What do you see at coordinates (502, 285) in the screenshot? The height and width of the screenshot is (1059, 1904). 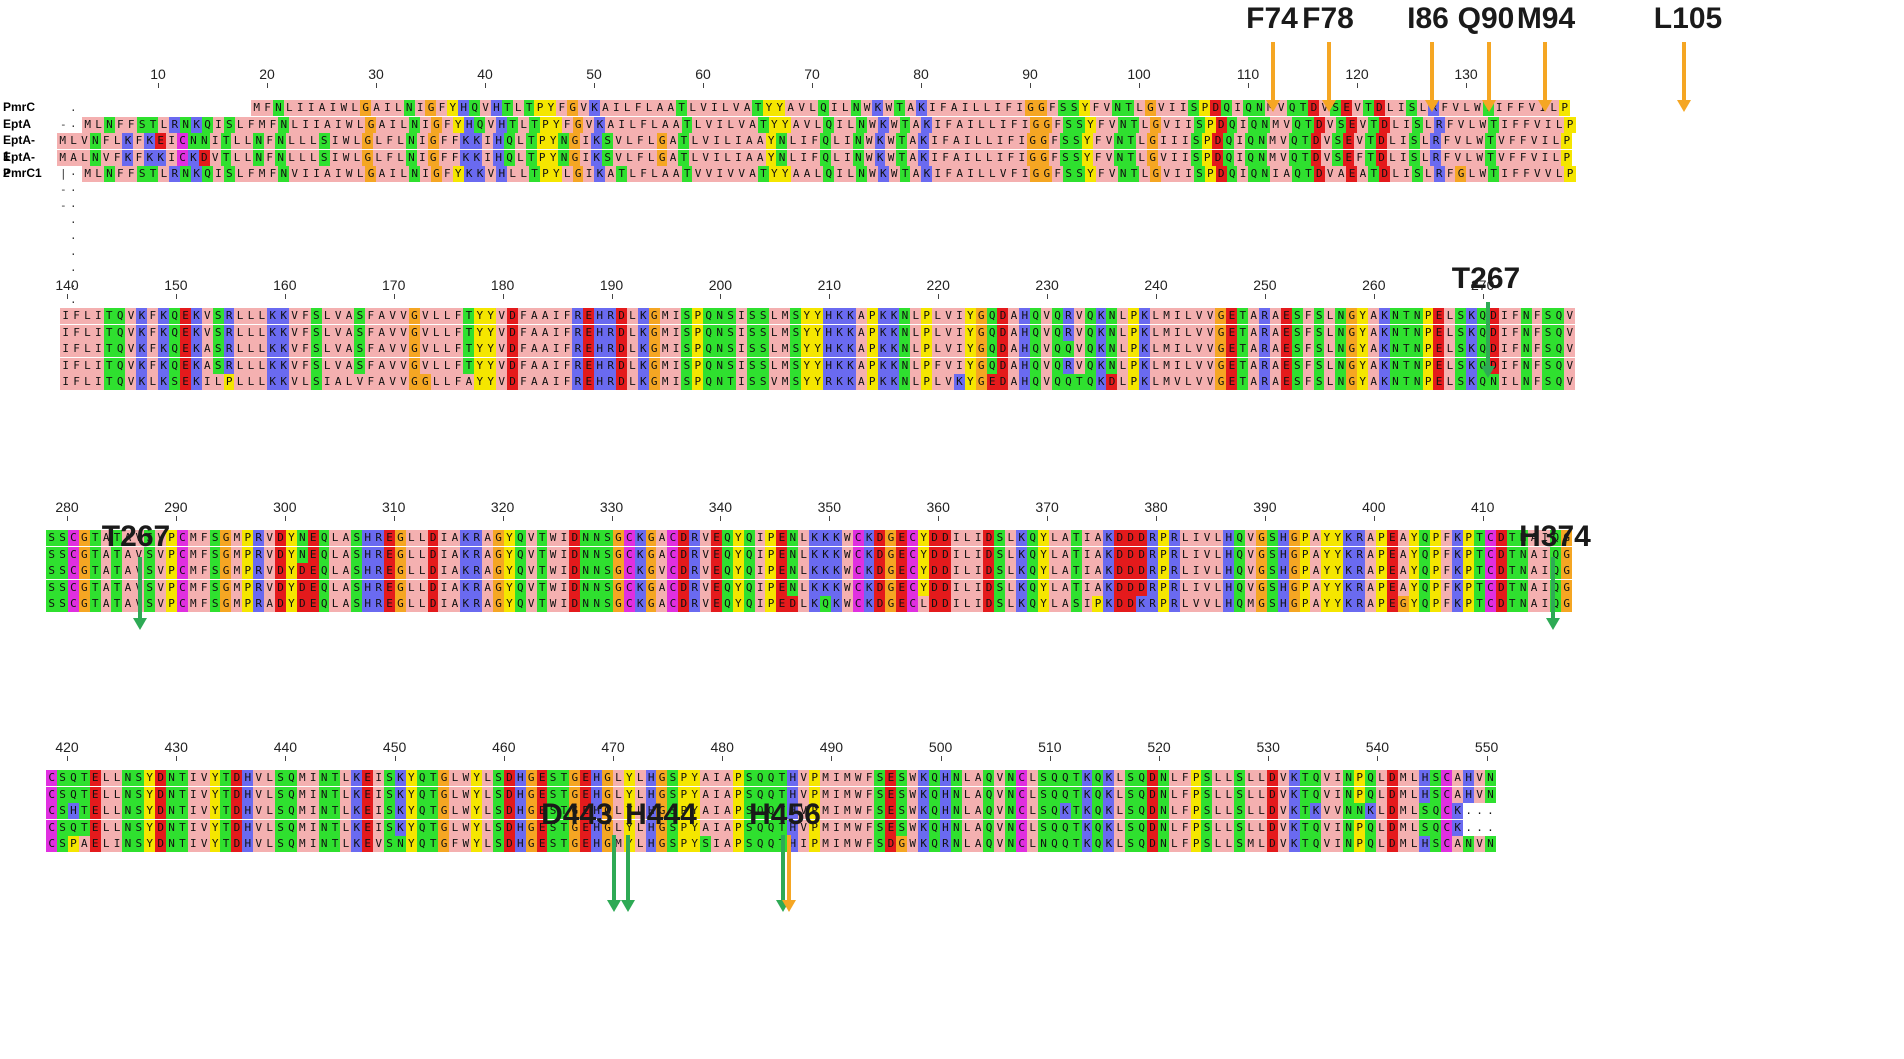 I see `position-tick-label: 180` at bounding box center [502, 285].